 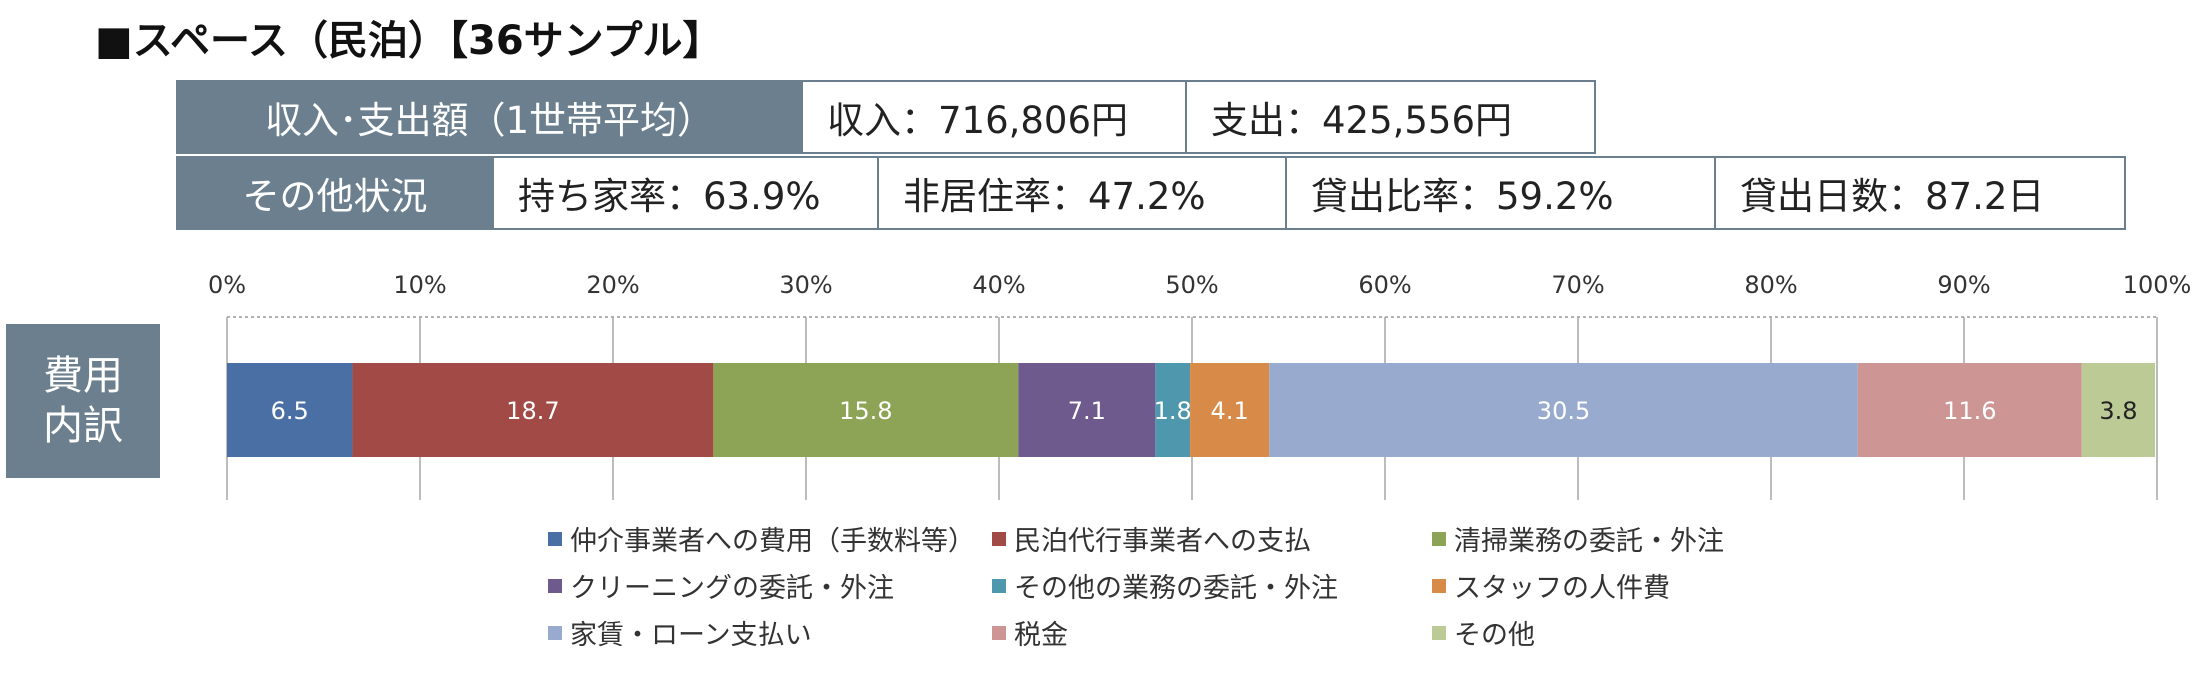 What do you see at coordinates (83, 426) in the screenshot?
I see `cost-breakdown-label-line2: 内訳` at bounding box center [83, 426].